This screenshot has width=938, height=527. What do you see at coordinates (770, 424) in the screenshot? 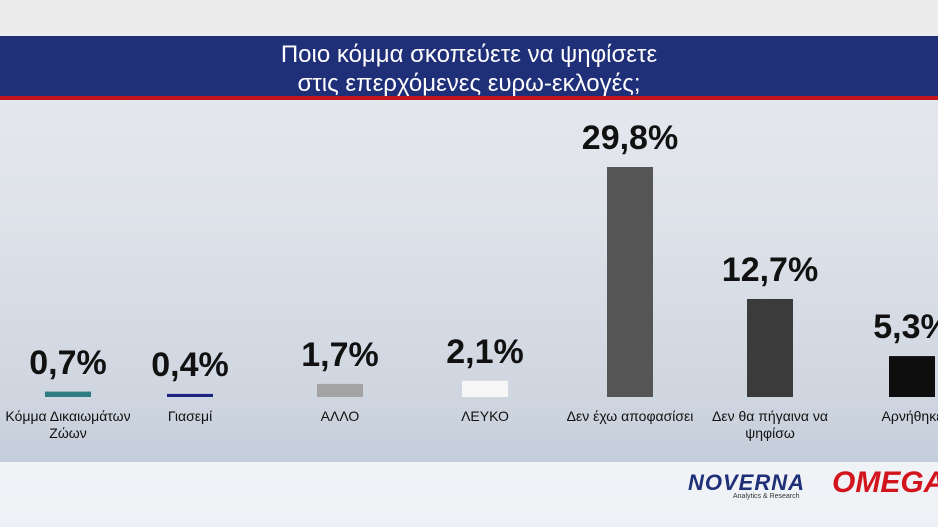
I see `category-label: Δεν θα πήγαινα να ψηφίσω` at bounding box center [770, 424].